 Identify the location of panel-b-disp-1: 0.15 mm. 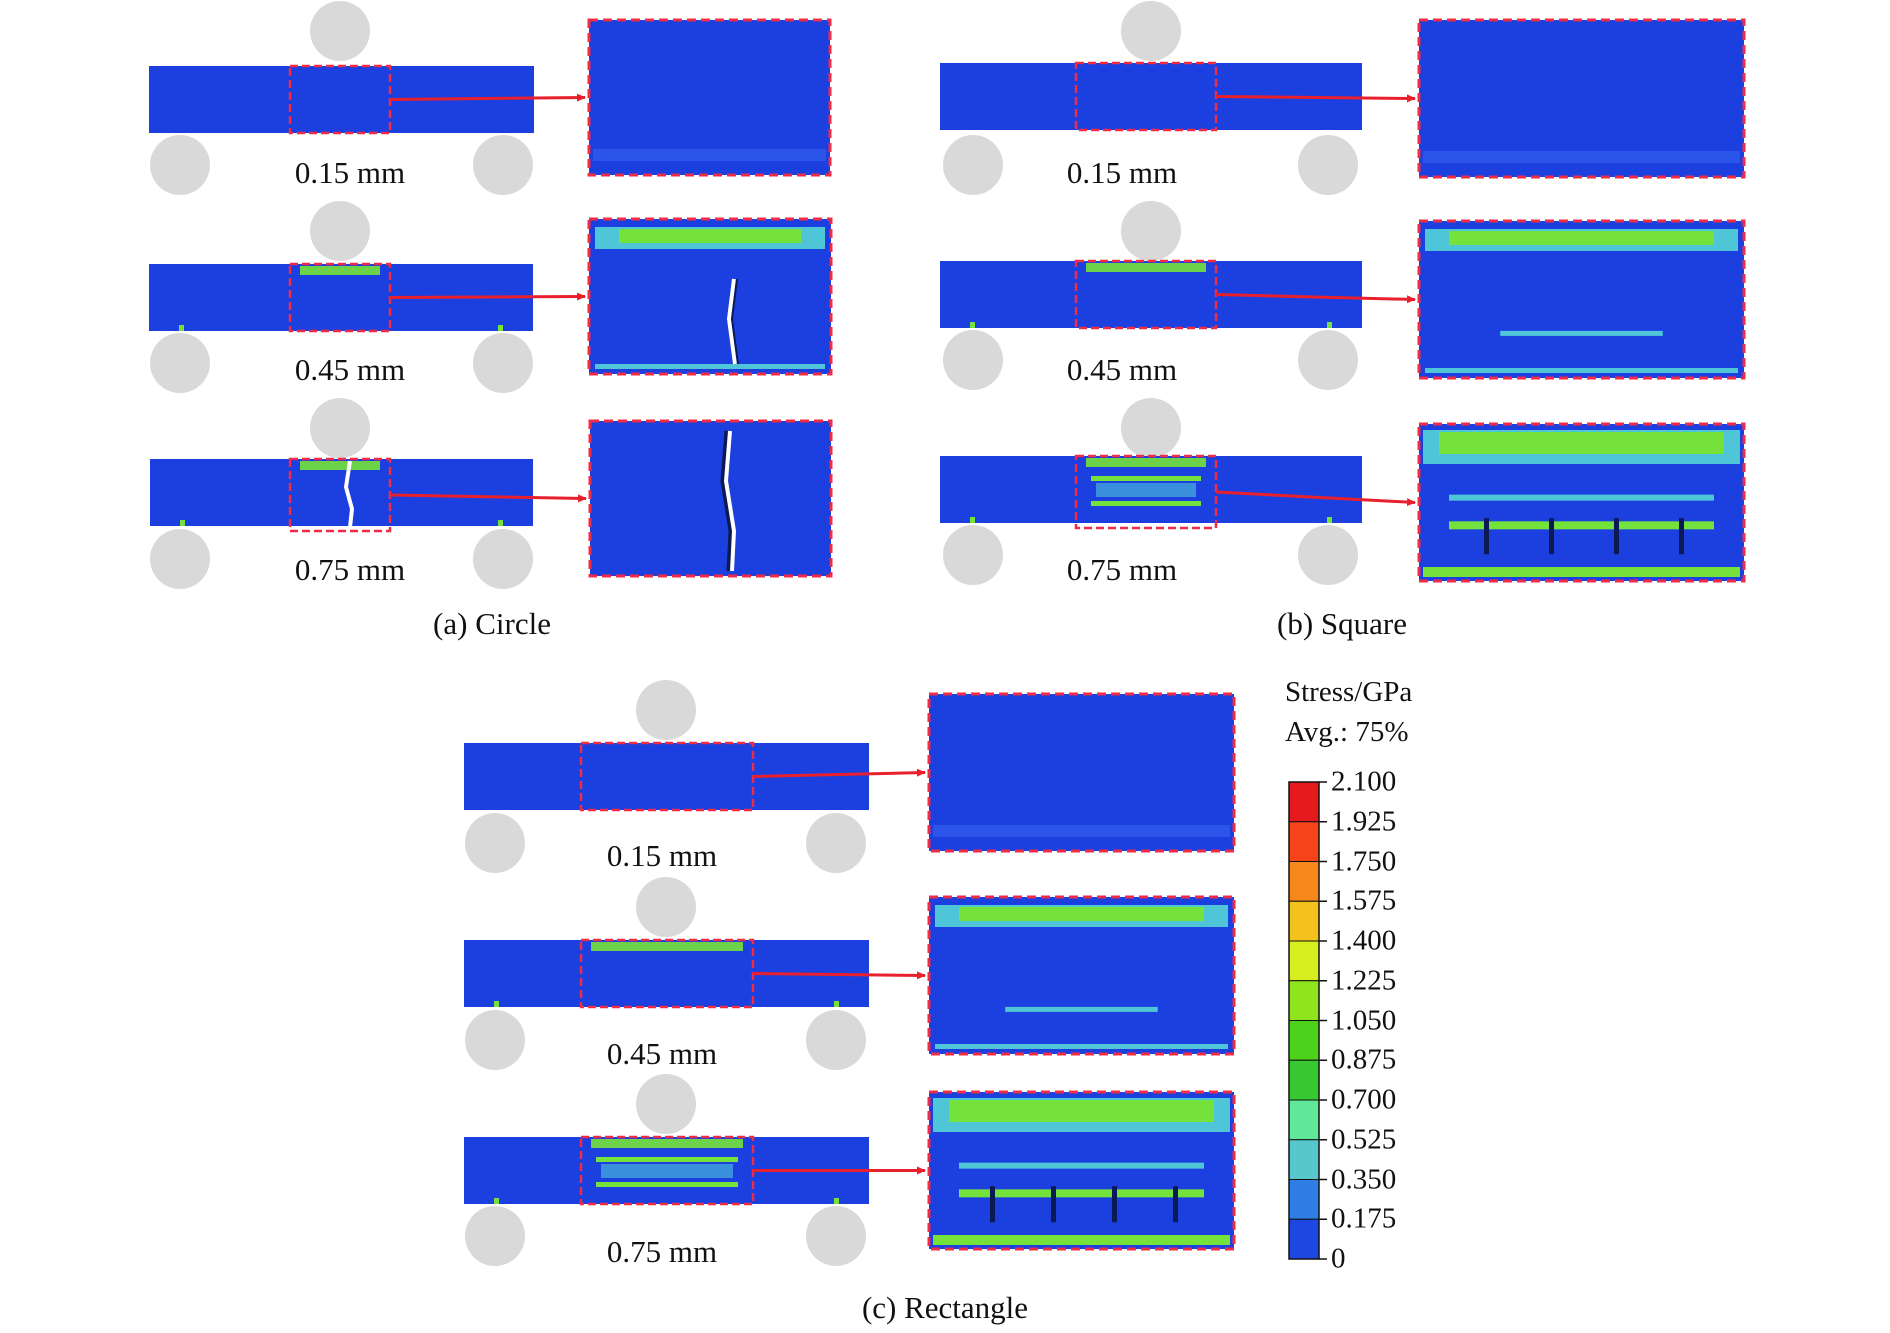
(1122, 172).